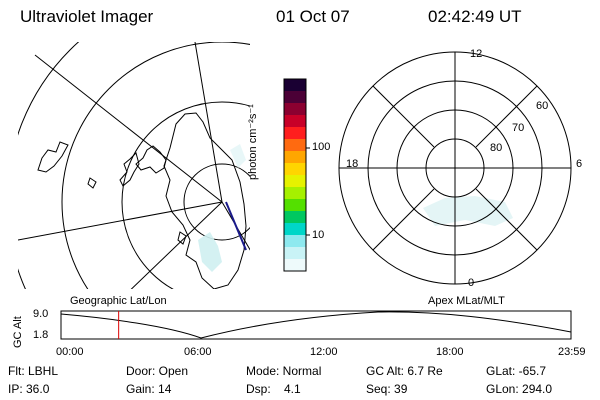 Image resolution: width=600 pixels, height=400 pixels. What do you see at coordinates (157, 371) in the screenshot?
I see `door-status: Door: Open` at bounding box center [157, 371].